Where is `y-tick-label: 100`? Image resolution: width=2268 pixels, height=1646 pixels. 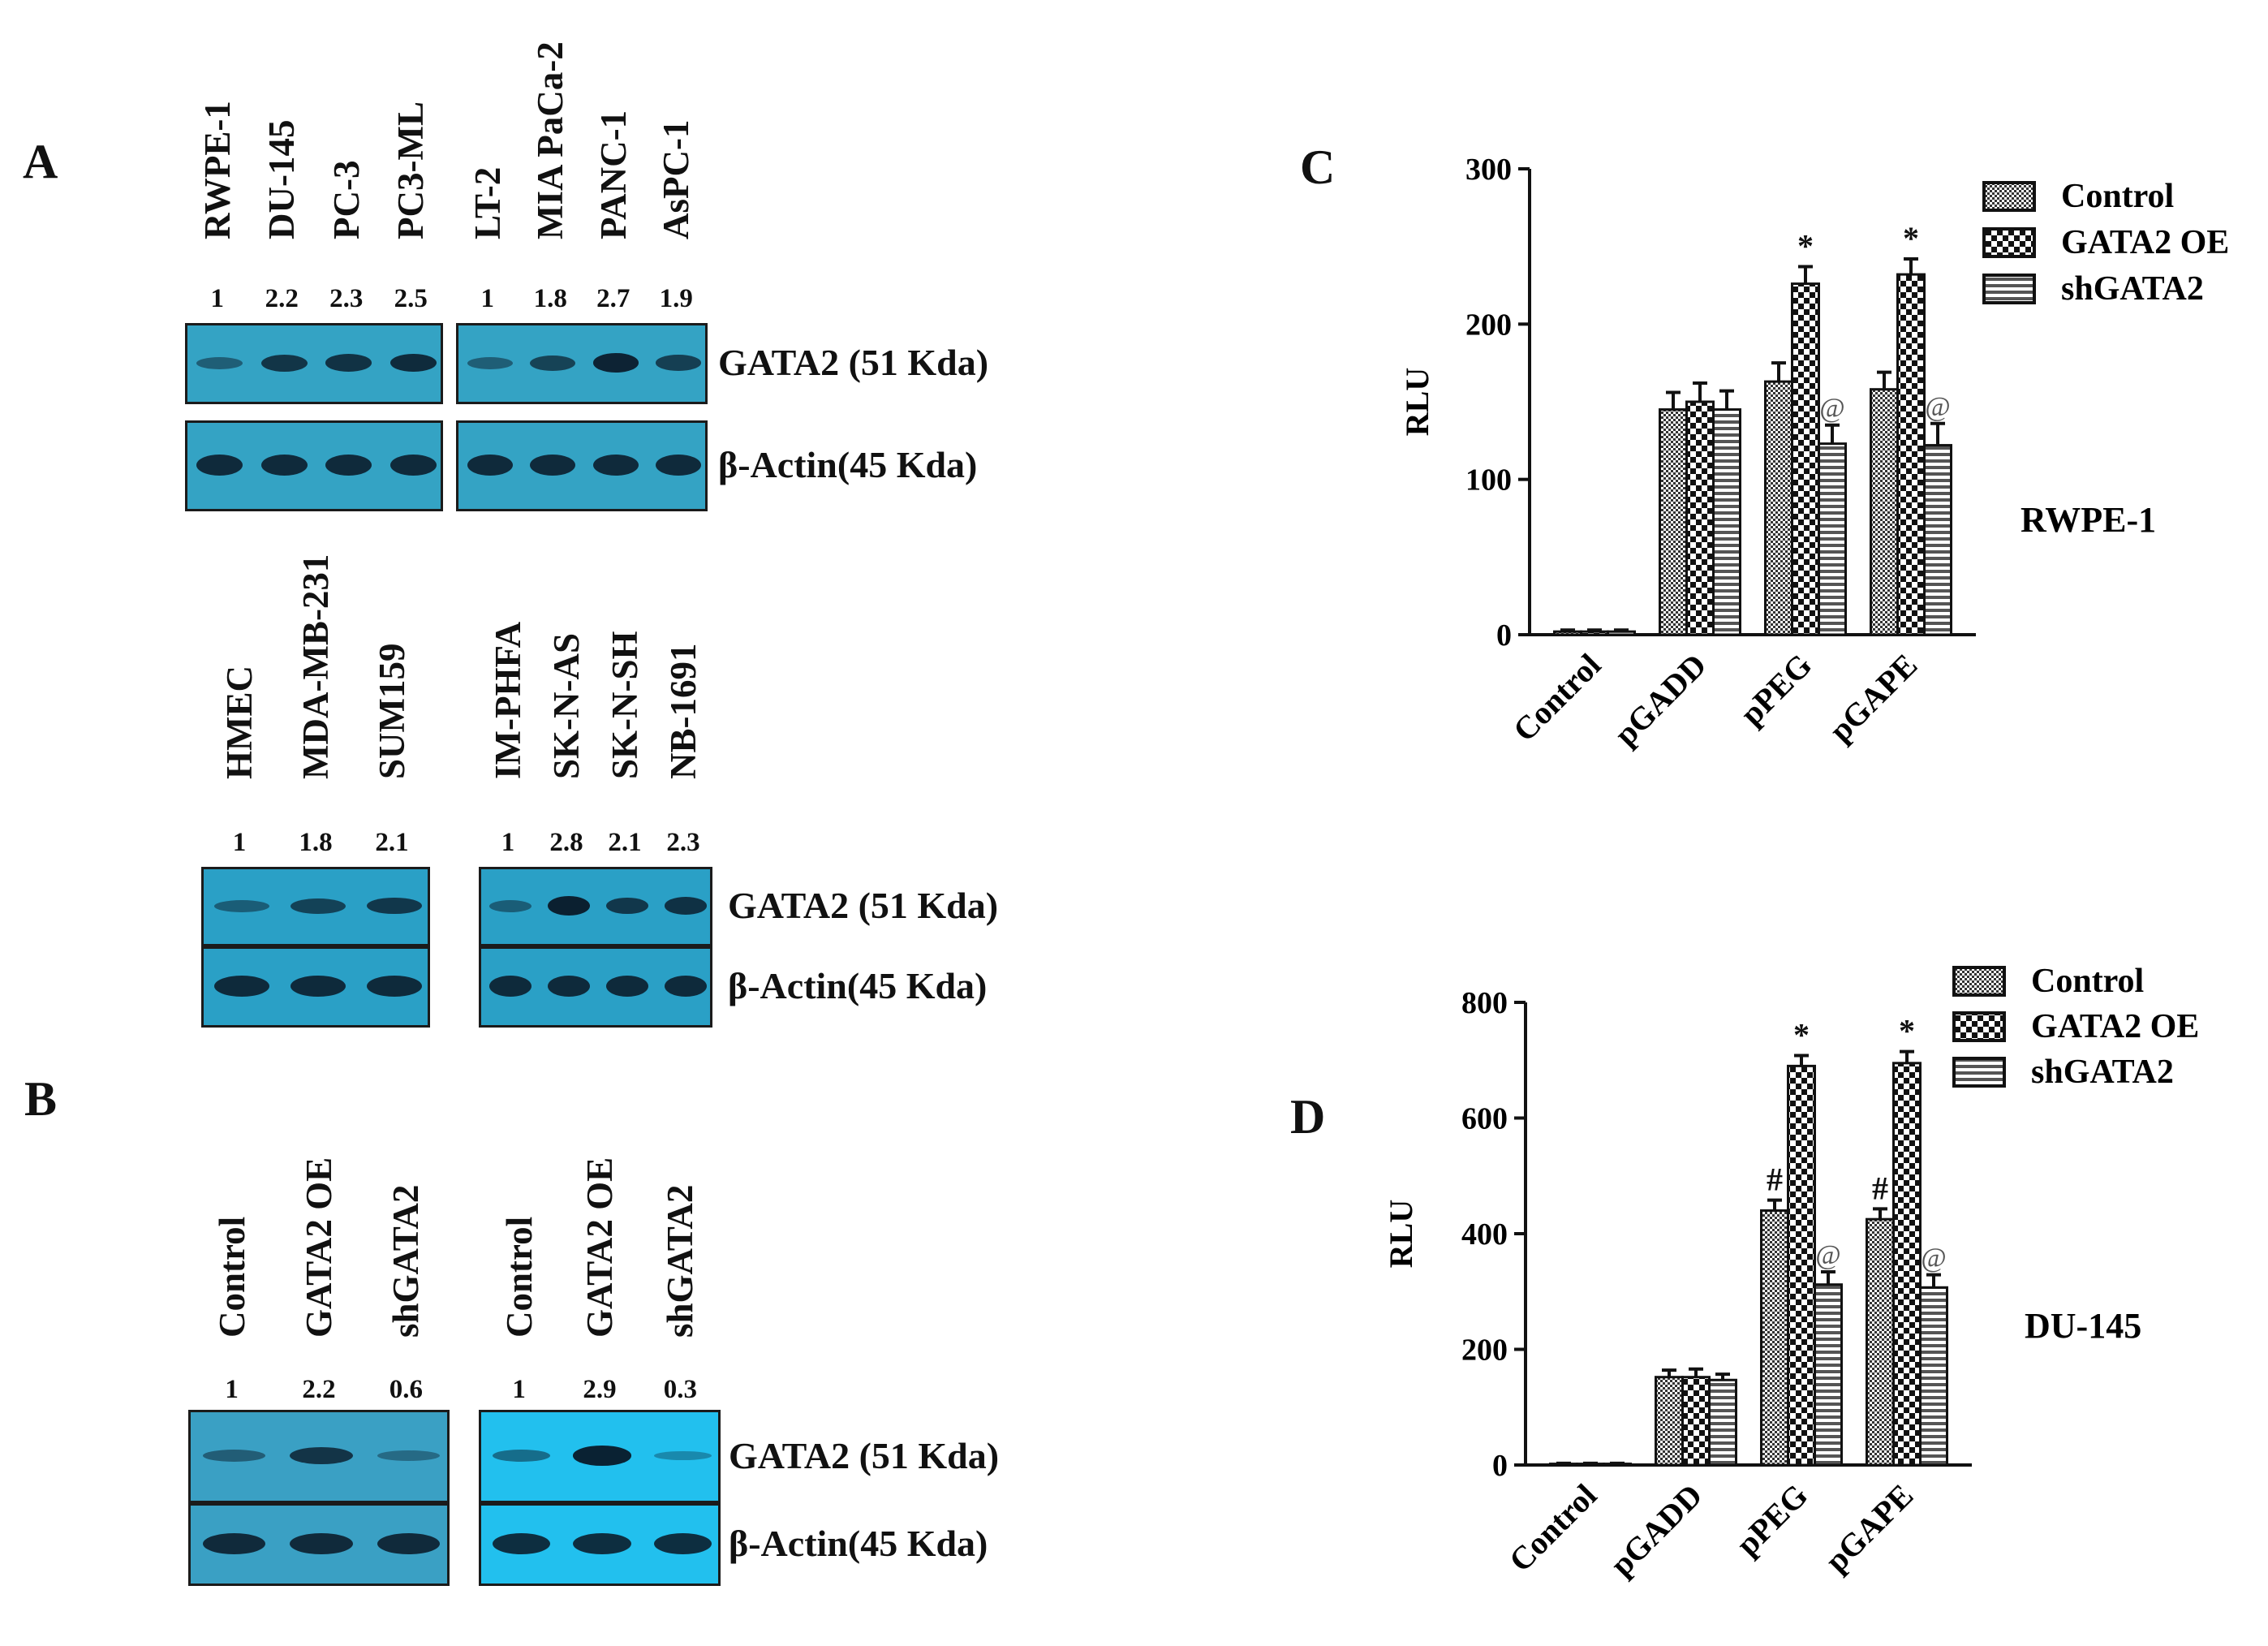
y-tick-label: 100 is located at coordinates (1488, 481).